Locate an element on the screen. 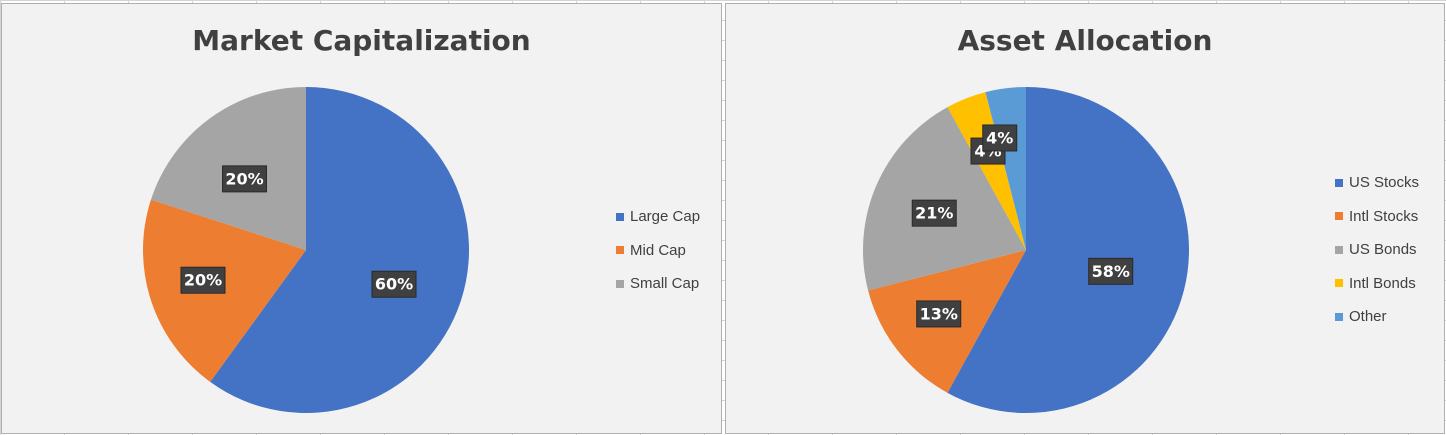 Image resolution: width=1446 pixels, height=435 pixels. data-label-small-cap: 20% is located at coordinates (245, 179).